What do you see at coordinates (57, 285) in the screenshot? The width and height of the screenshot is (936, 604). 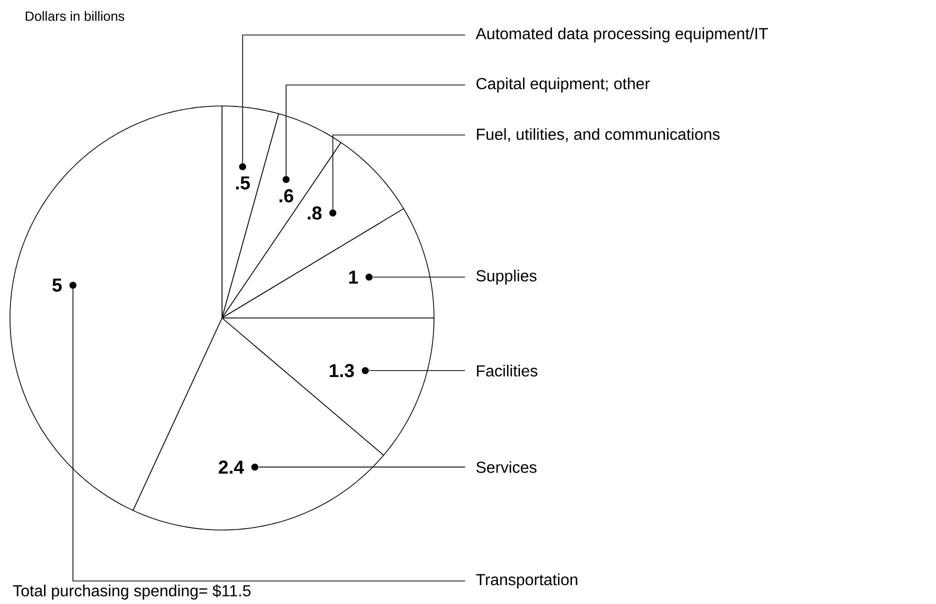 I see `data-label: 5` at bounding box center [57, 285].